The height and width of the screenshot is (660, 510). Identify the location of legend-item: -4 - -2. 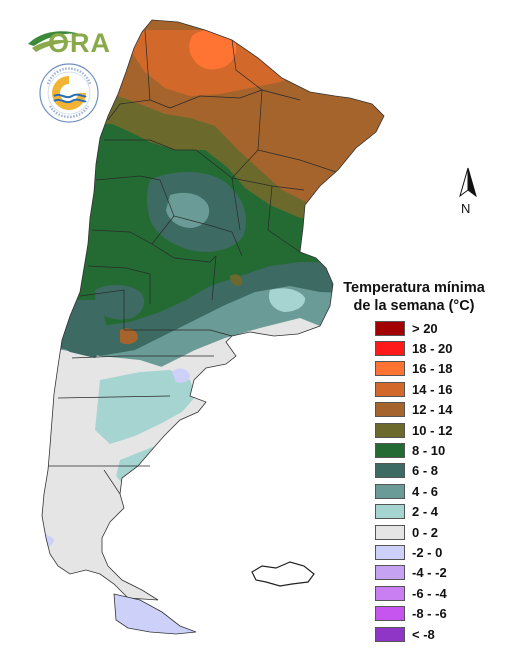
(440, 573).